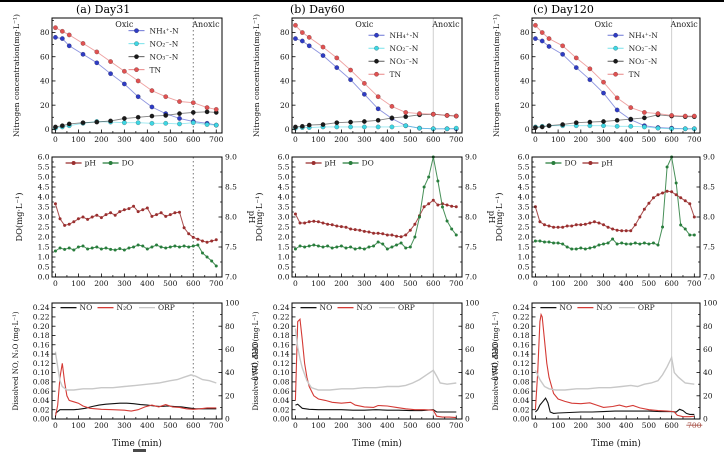 Image resolution: width=724 pixels, height=452 pixels. Describe the element at coordinates (362, 1) in the screenshot. I see `top-border` at that location.